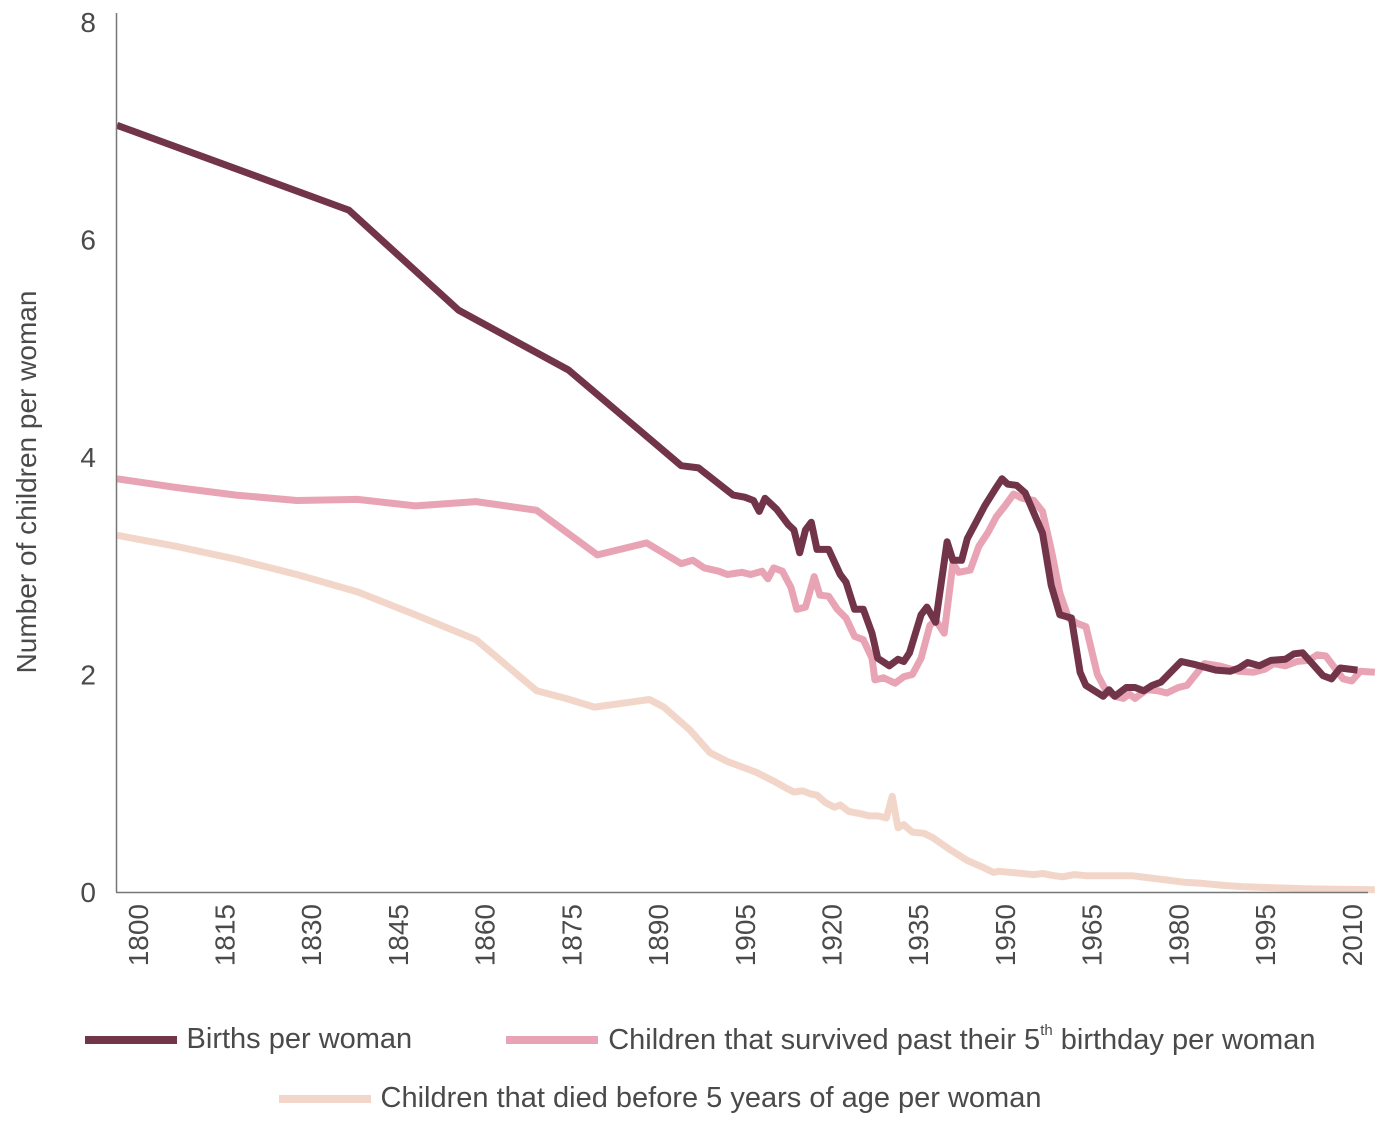  I want to click on x-tick-label: 1950, so click(1005, 935).